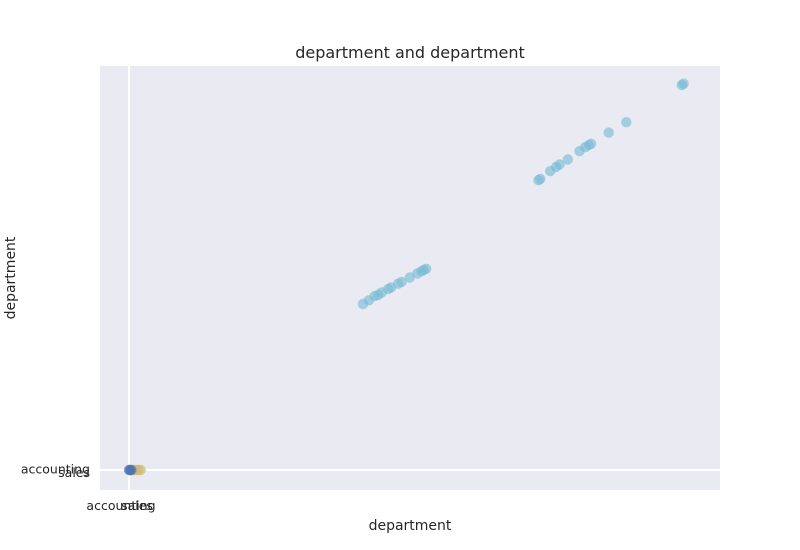 This screenshot has height=550, width=800. I want to click on x-tick-label: accounting, so click(120, 505).